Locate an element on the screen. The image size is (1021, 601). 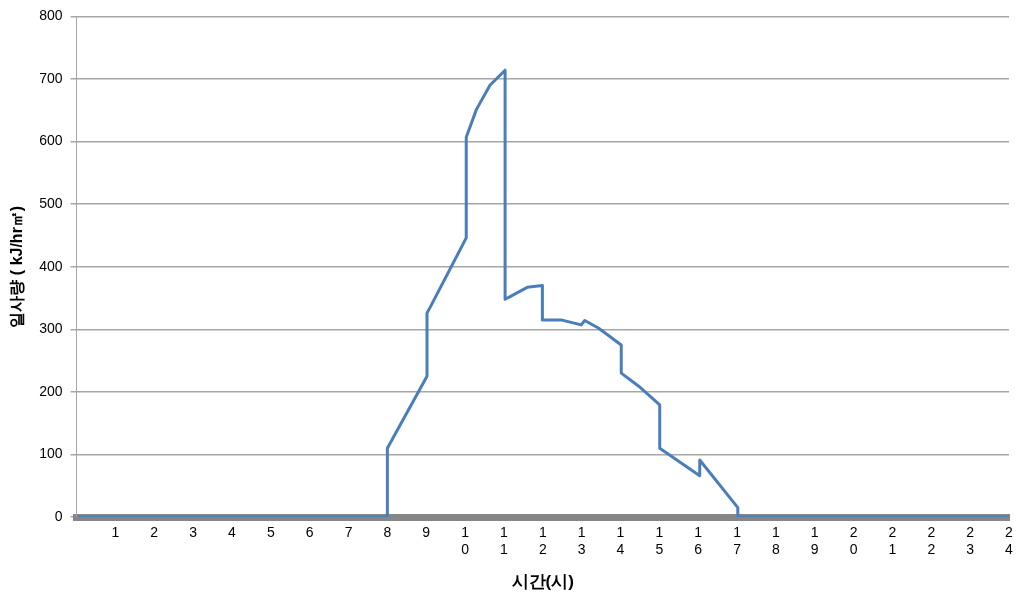
x-tick-label: 9 is located at coordinates (426, 532).